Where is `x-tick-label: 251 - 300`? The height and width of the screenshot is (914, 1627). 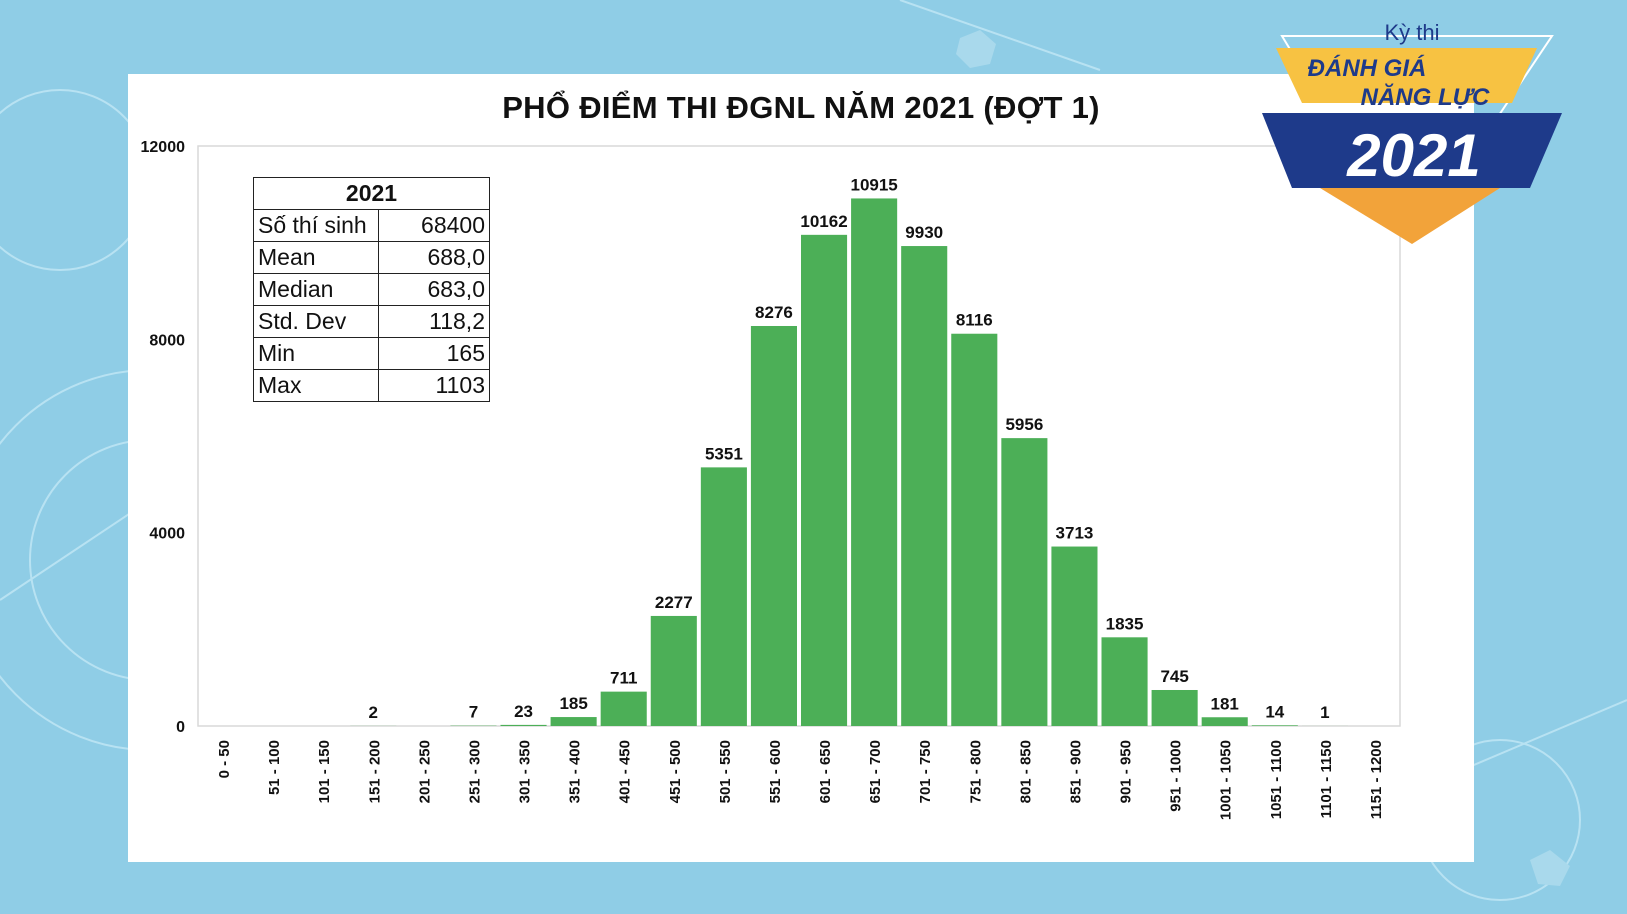
x-tick-label: 251 - 300 is located at coordinates (474, 771).